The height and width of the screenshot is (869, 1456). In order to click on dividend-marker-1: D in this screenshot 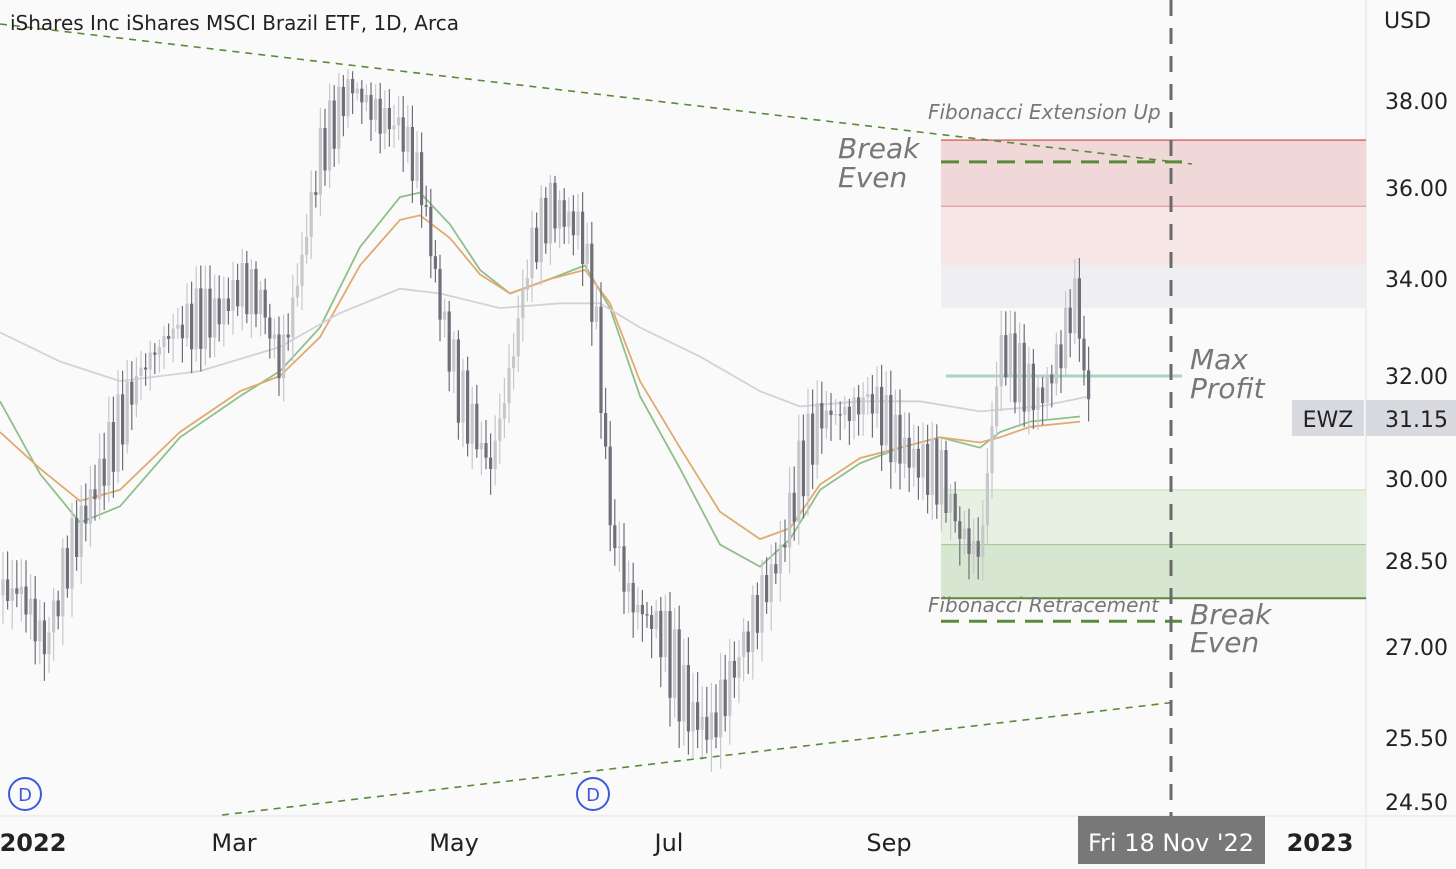, I will do `click(25, 794)`.